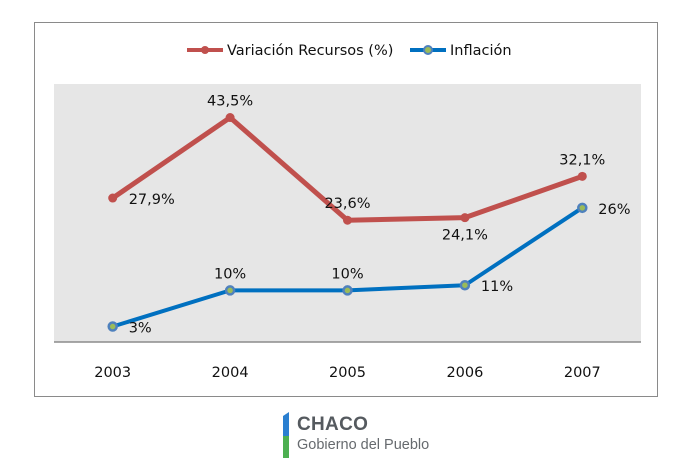 Image resolution: width=700 pixels, height=473 pixels. What do you see at coordinates (497, 287) in the screenshot?
I see `data-label: 11%` at bounding box center [497, 287].